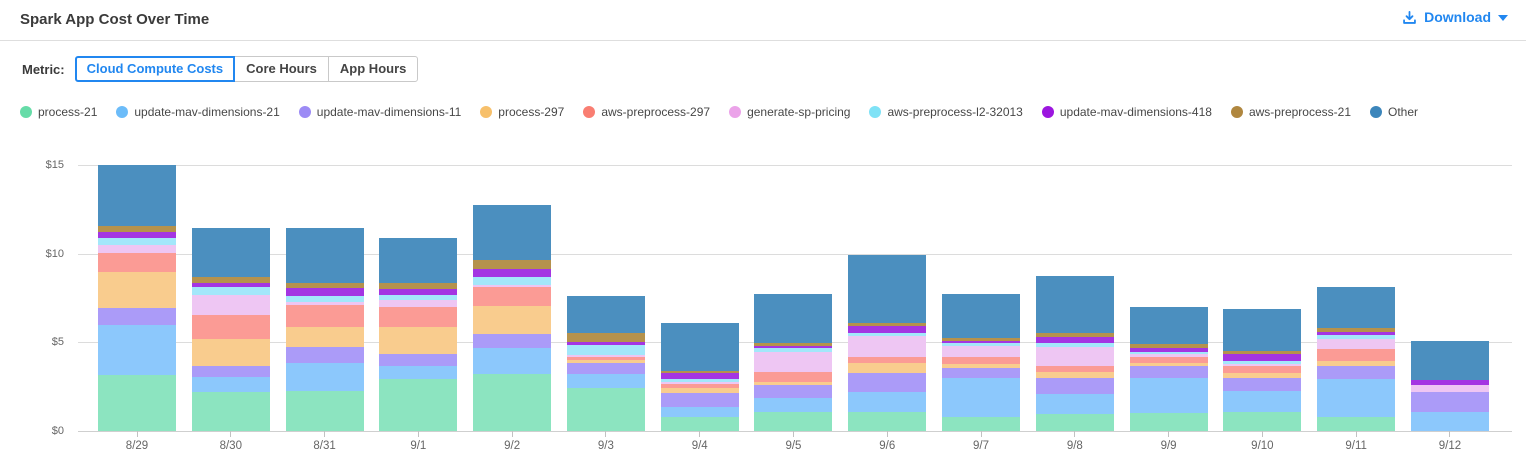 The image size is (1526, 461). I want to click on legend-item-aws-preprocess-21: aws-preprocess-21, so click(1290, 112).